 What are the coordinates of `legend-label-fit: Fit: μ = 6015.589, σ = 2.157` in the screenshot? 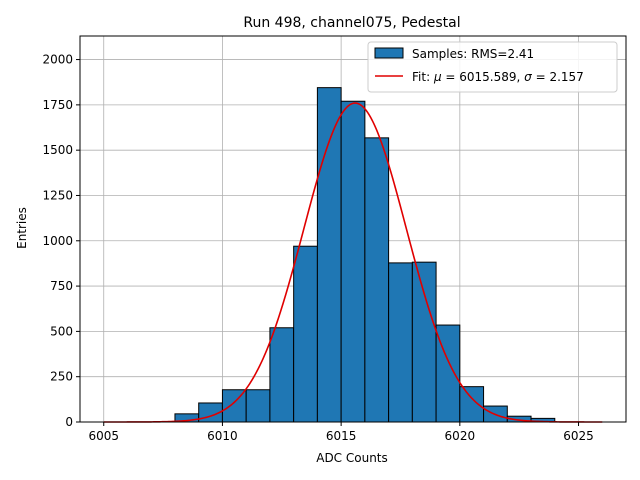 It's located at (498, 77).